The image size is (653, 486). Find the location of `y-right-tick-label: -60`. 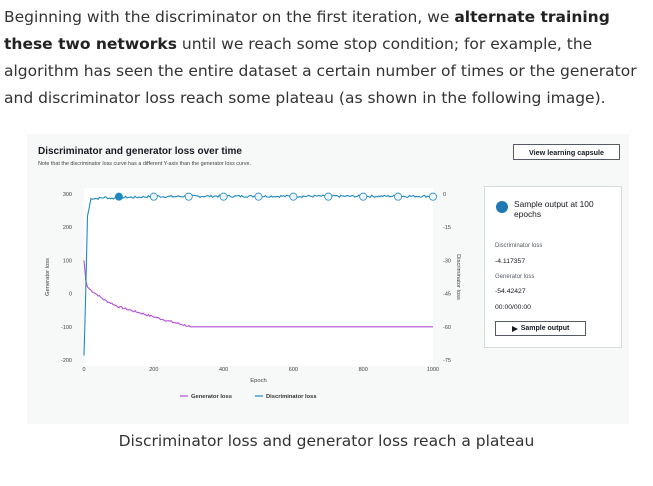

y-right-tick-label: -60 is located at coordinates (447, 328).